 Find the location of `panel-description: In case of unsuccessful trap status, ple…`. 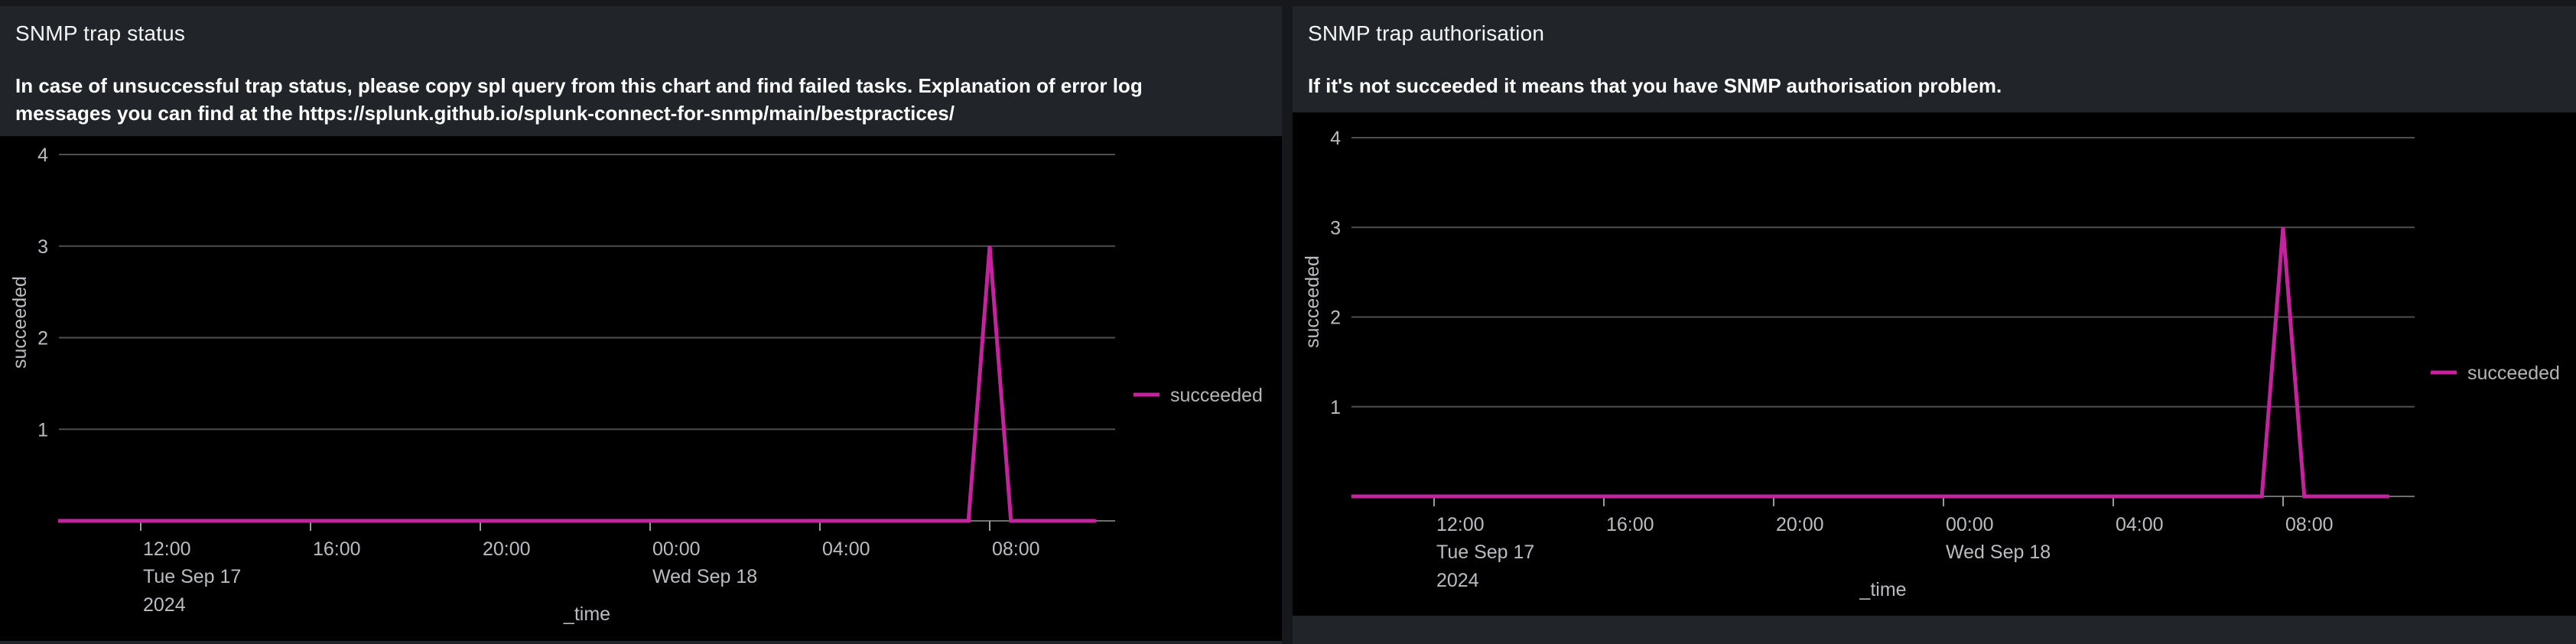

panel-description: In case of unsuccessful trap status, ple… is located at coordinates (579, 99).